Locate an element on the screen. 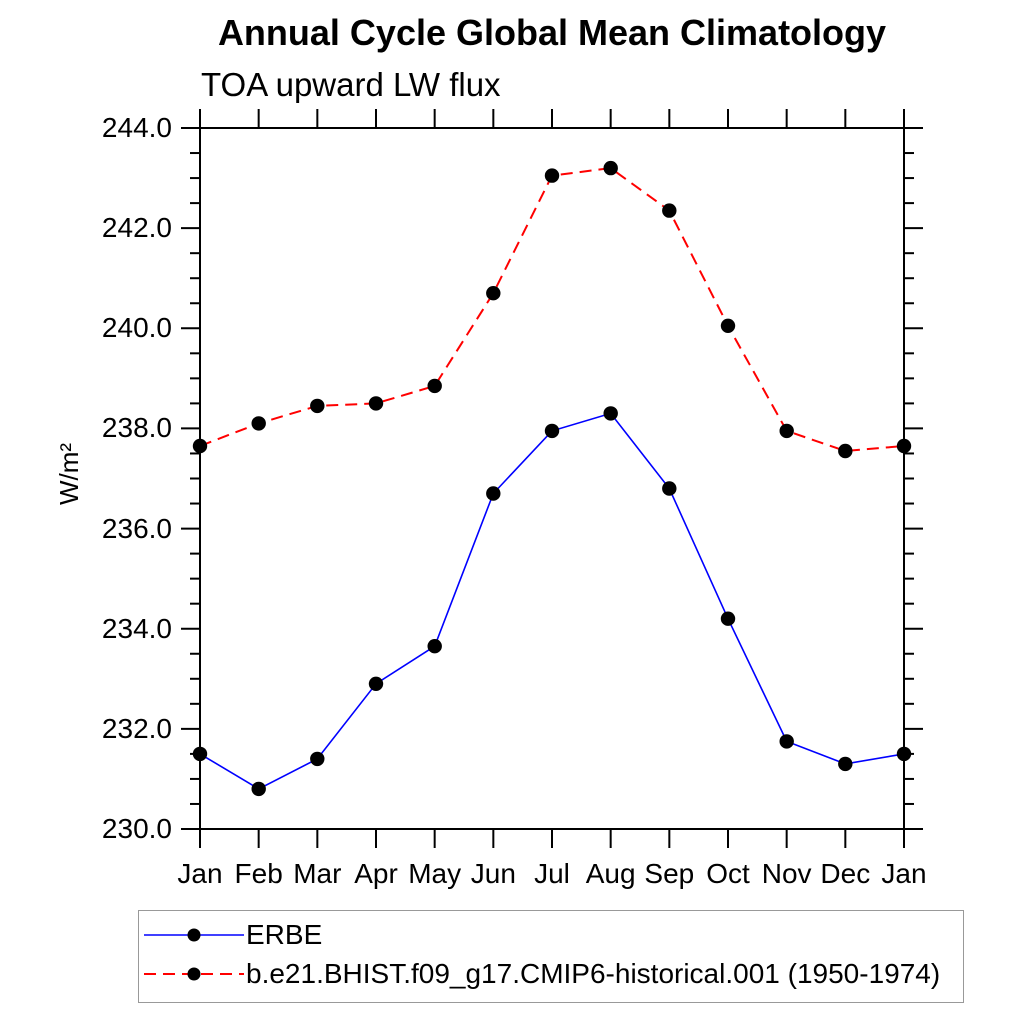 This screenshot has height=1024, width=1024. legend-sample-erbe is located at coordinates (194, 935).